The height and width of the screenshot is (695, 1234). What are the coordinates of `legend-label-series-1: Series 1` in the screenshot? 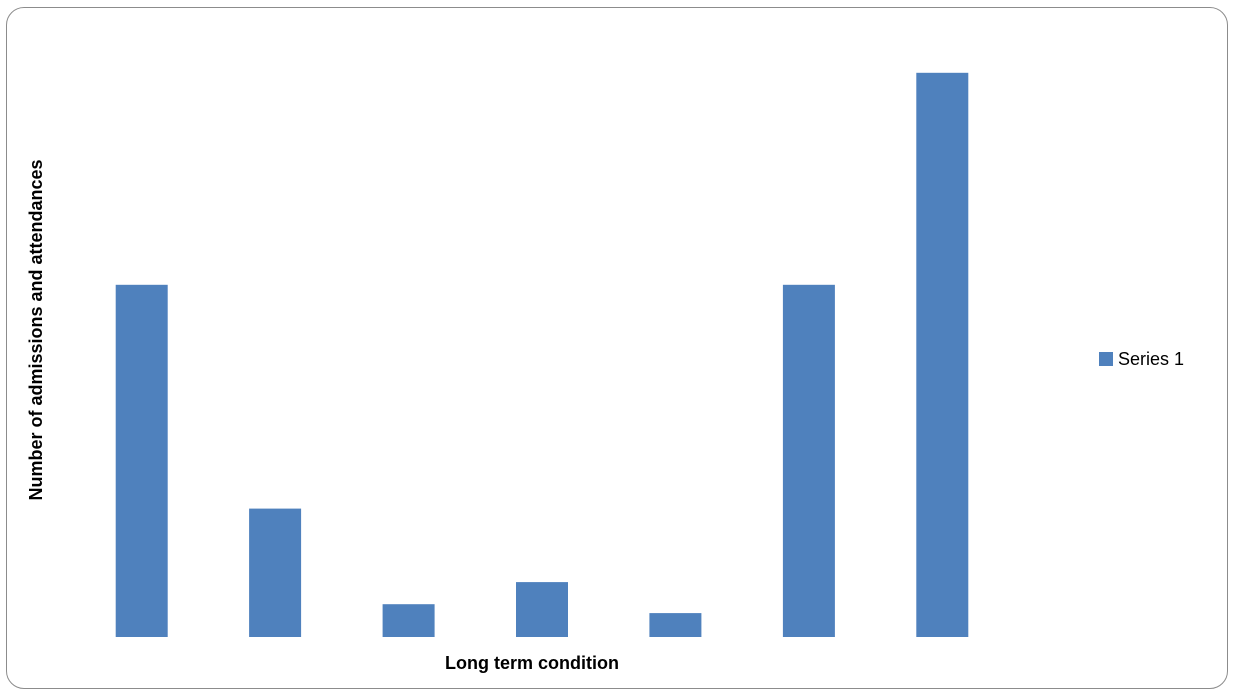 It's located at (1151, 359).